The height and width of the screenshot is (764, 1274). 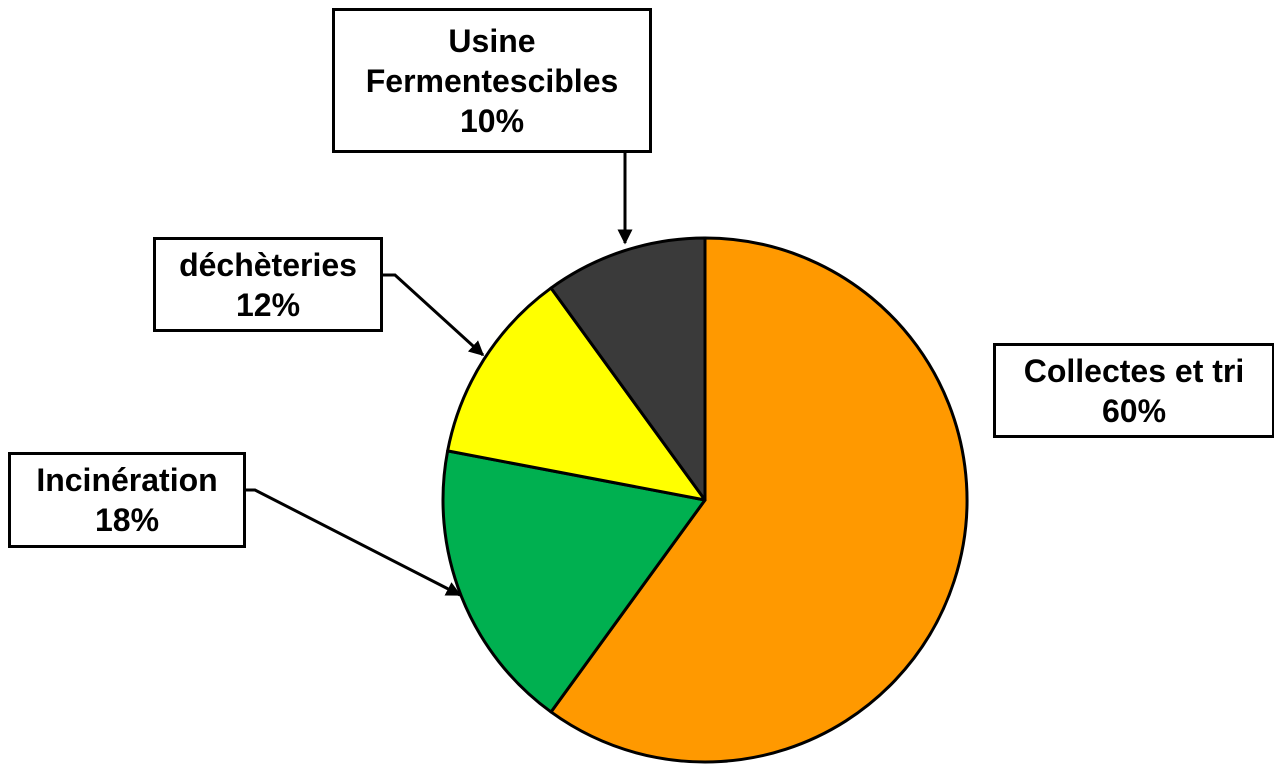 I want to click on label-value: 18%, so click(x=127, y=520).